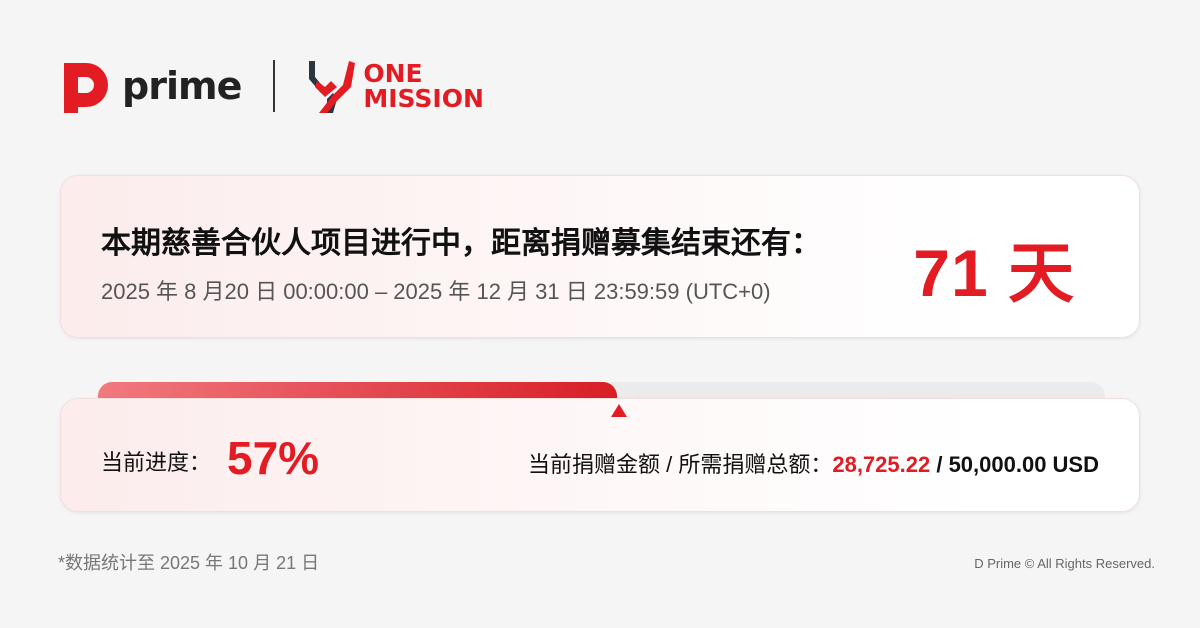 Image resolution: width=1200 pixels, height=628 pixels. I want to click on days-remaining: 71 天, so click(994, 273).